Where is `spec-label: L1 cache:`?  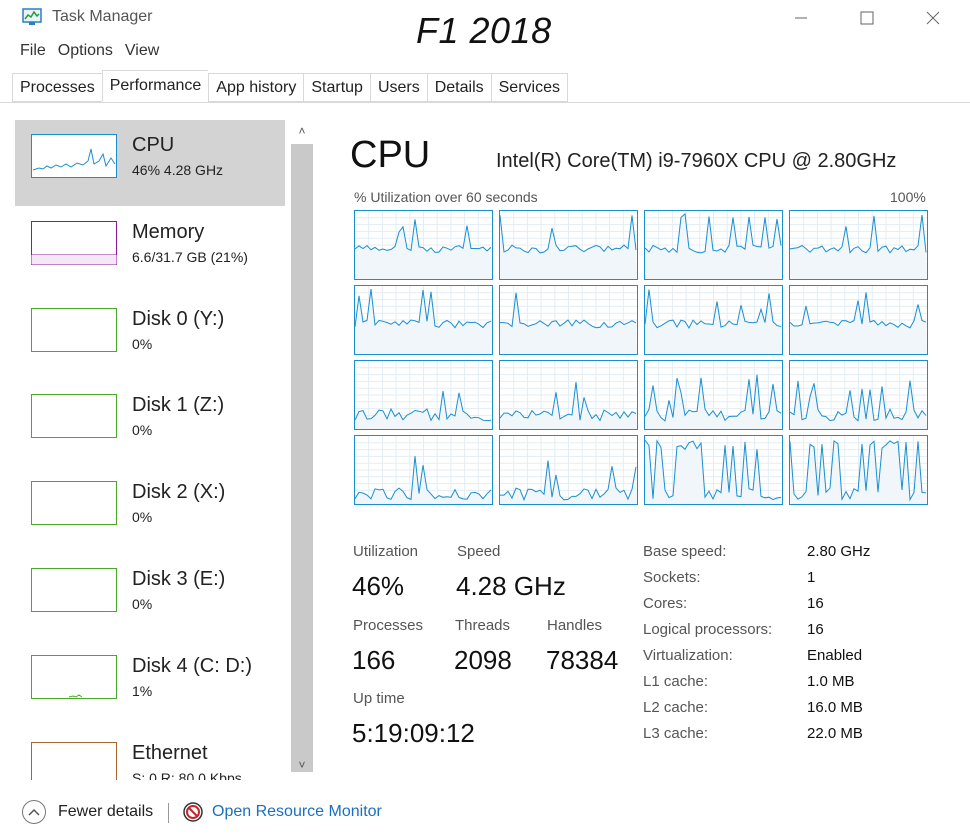
spec-label: L1 cache: is located at coordinates (676, 681).